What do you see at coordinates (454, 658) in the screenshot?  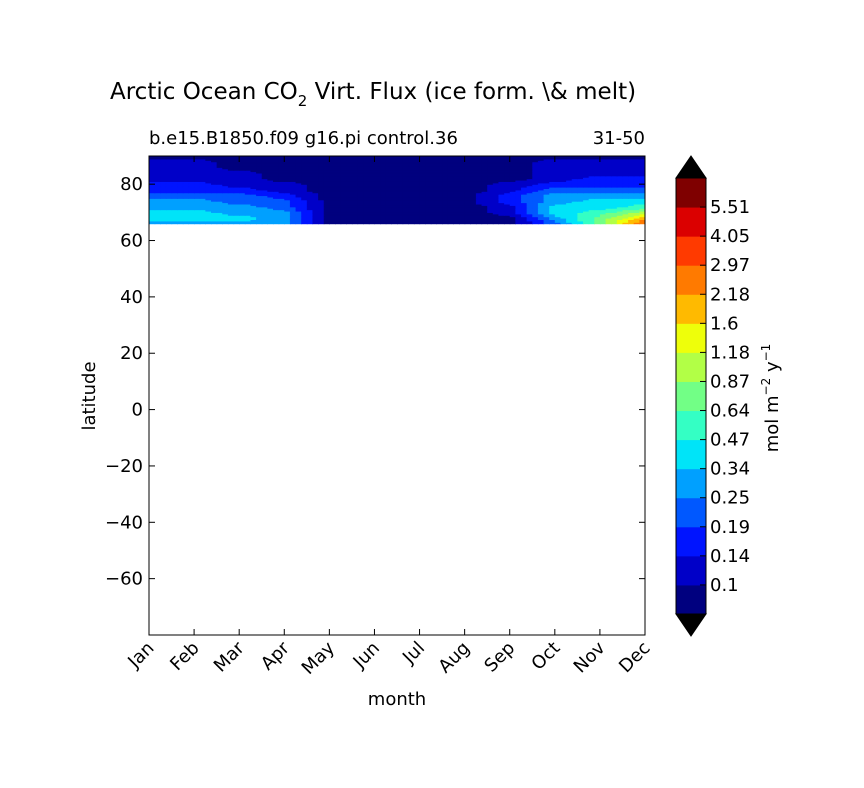 I see `x-tick-label: Aug` at bounding box center [454, 658].